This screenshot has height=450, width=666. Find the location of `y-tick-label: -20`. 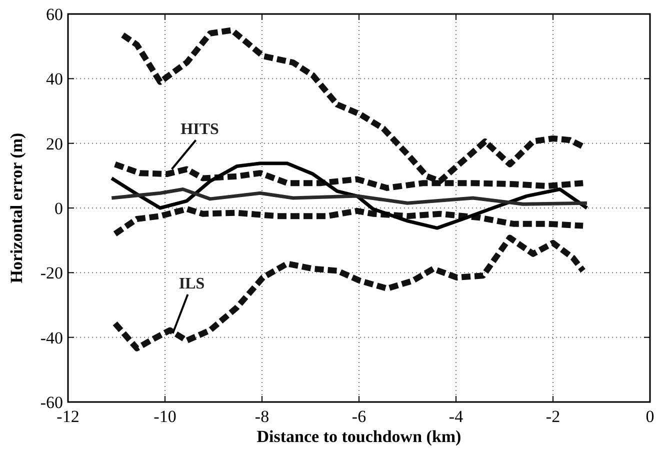

y-tick-label: -20 is located at coordinates (51, 273).